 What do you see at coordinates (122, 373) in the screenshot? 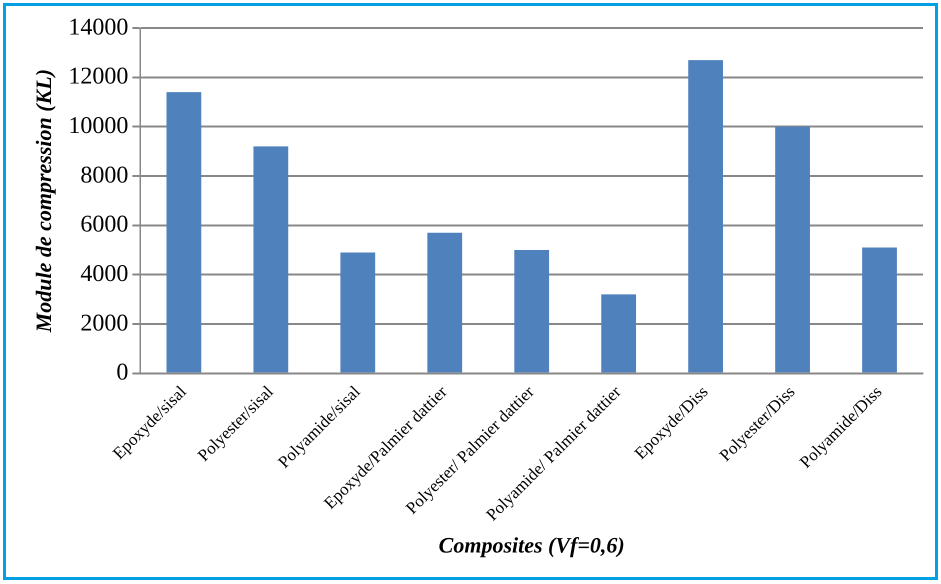
I see `y-tick-label: 0` at bounding box center [122, 373].